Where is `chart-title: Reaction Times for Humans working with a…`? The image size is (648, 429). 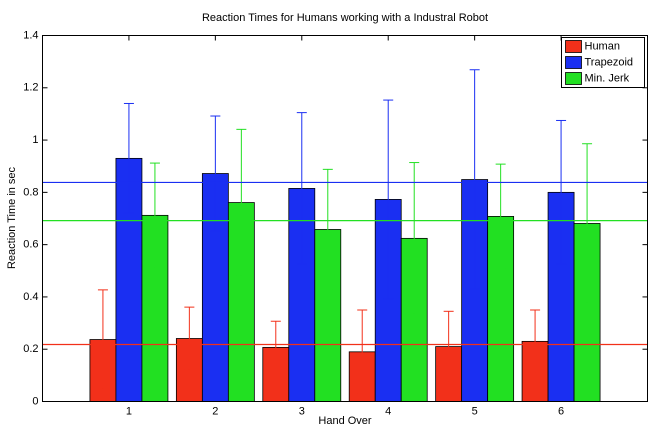 chart-title: Reaction Times for Humans working with a… is located at coordinates (345, 18).